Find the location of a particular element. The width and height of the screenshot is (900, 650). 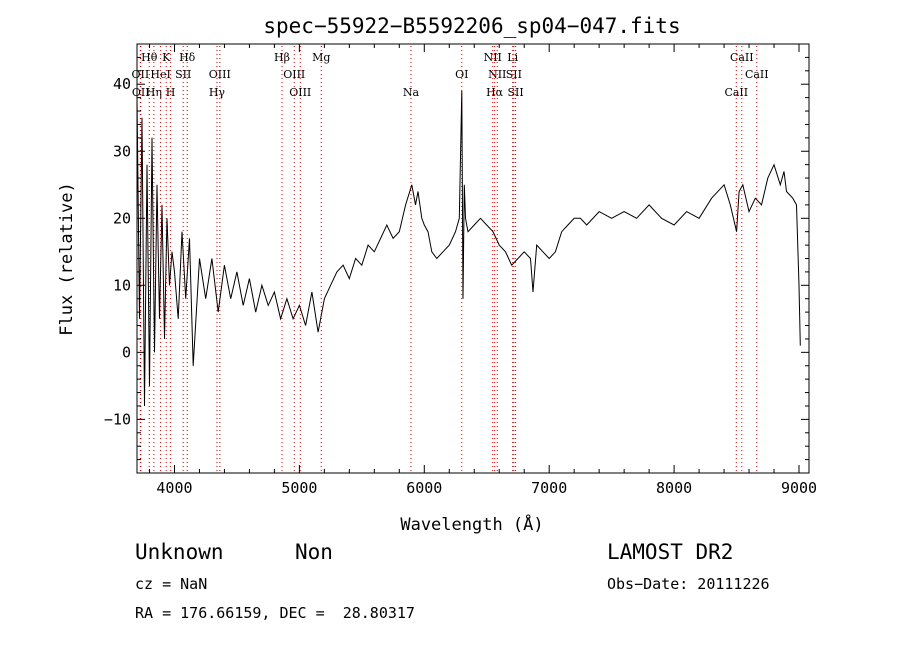

subclass-label: Non is located at coordinates (314, 552).